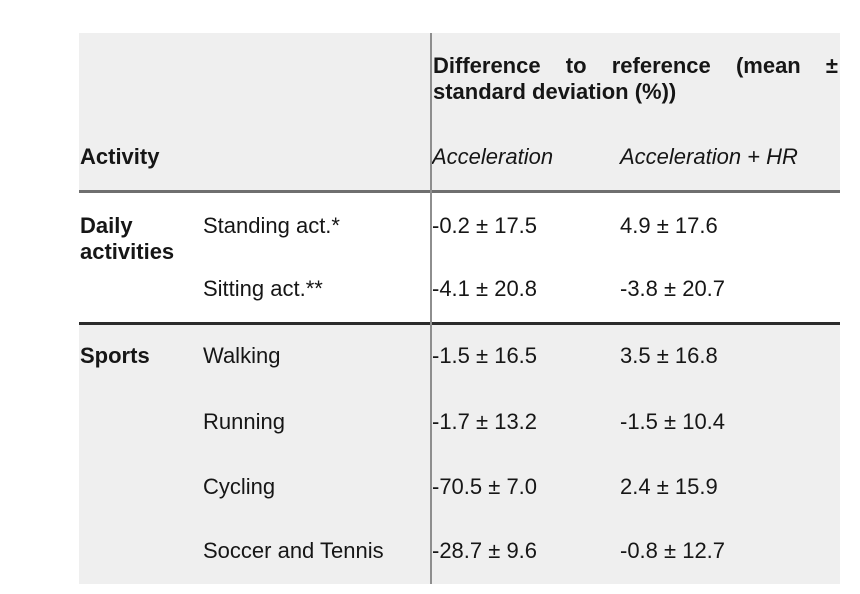 The image size is (860, 594). Describe the element at coordinates (669, 355) in the screenshot. I see `value-acceleration-hr: 3.5 ± 16.8` at that location.